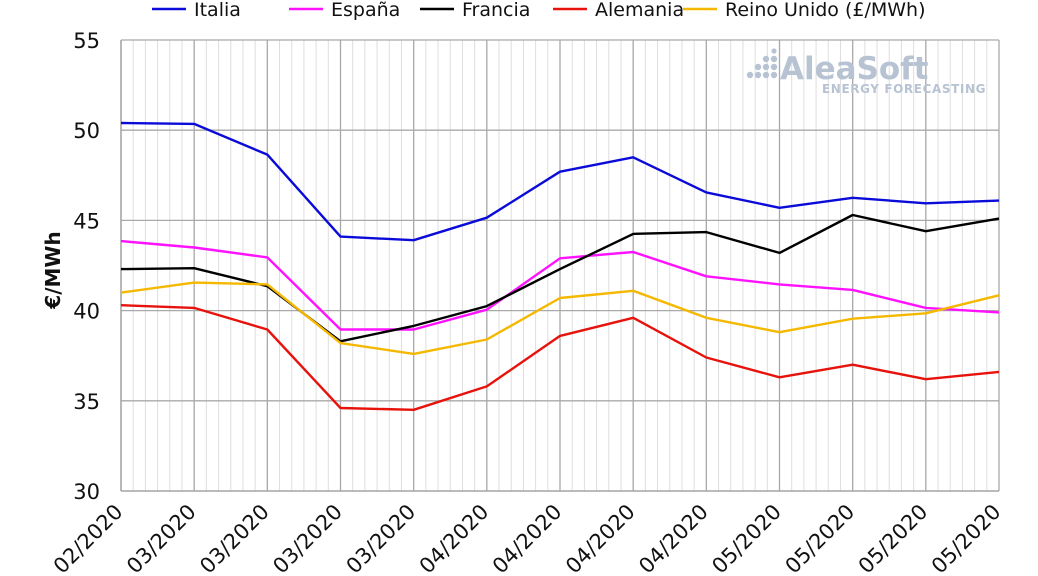  Describe the element at coordinates (88, 538) in the screenshot. I see `x-tick-label: 02/2020` at that location.